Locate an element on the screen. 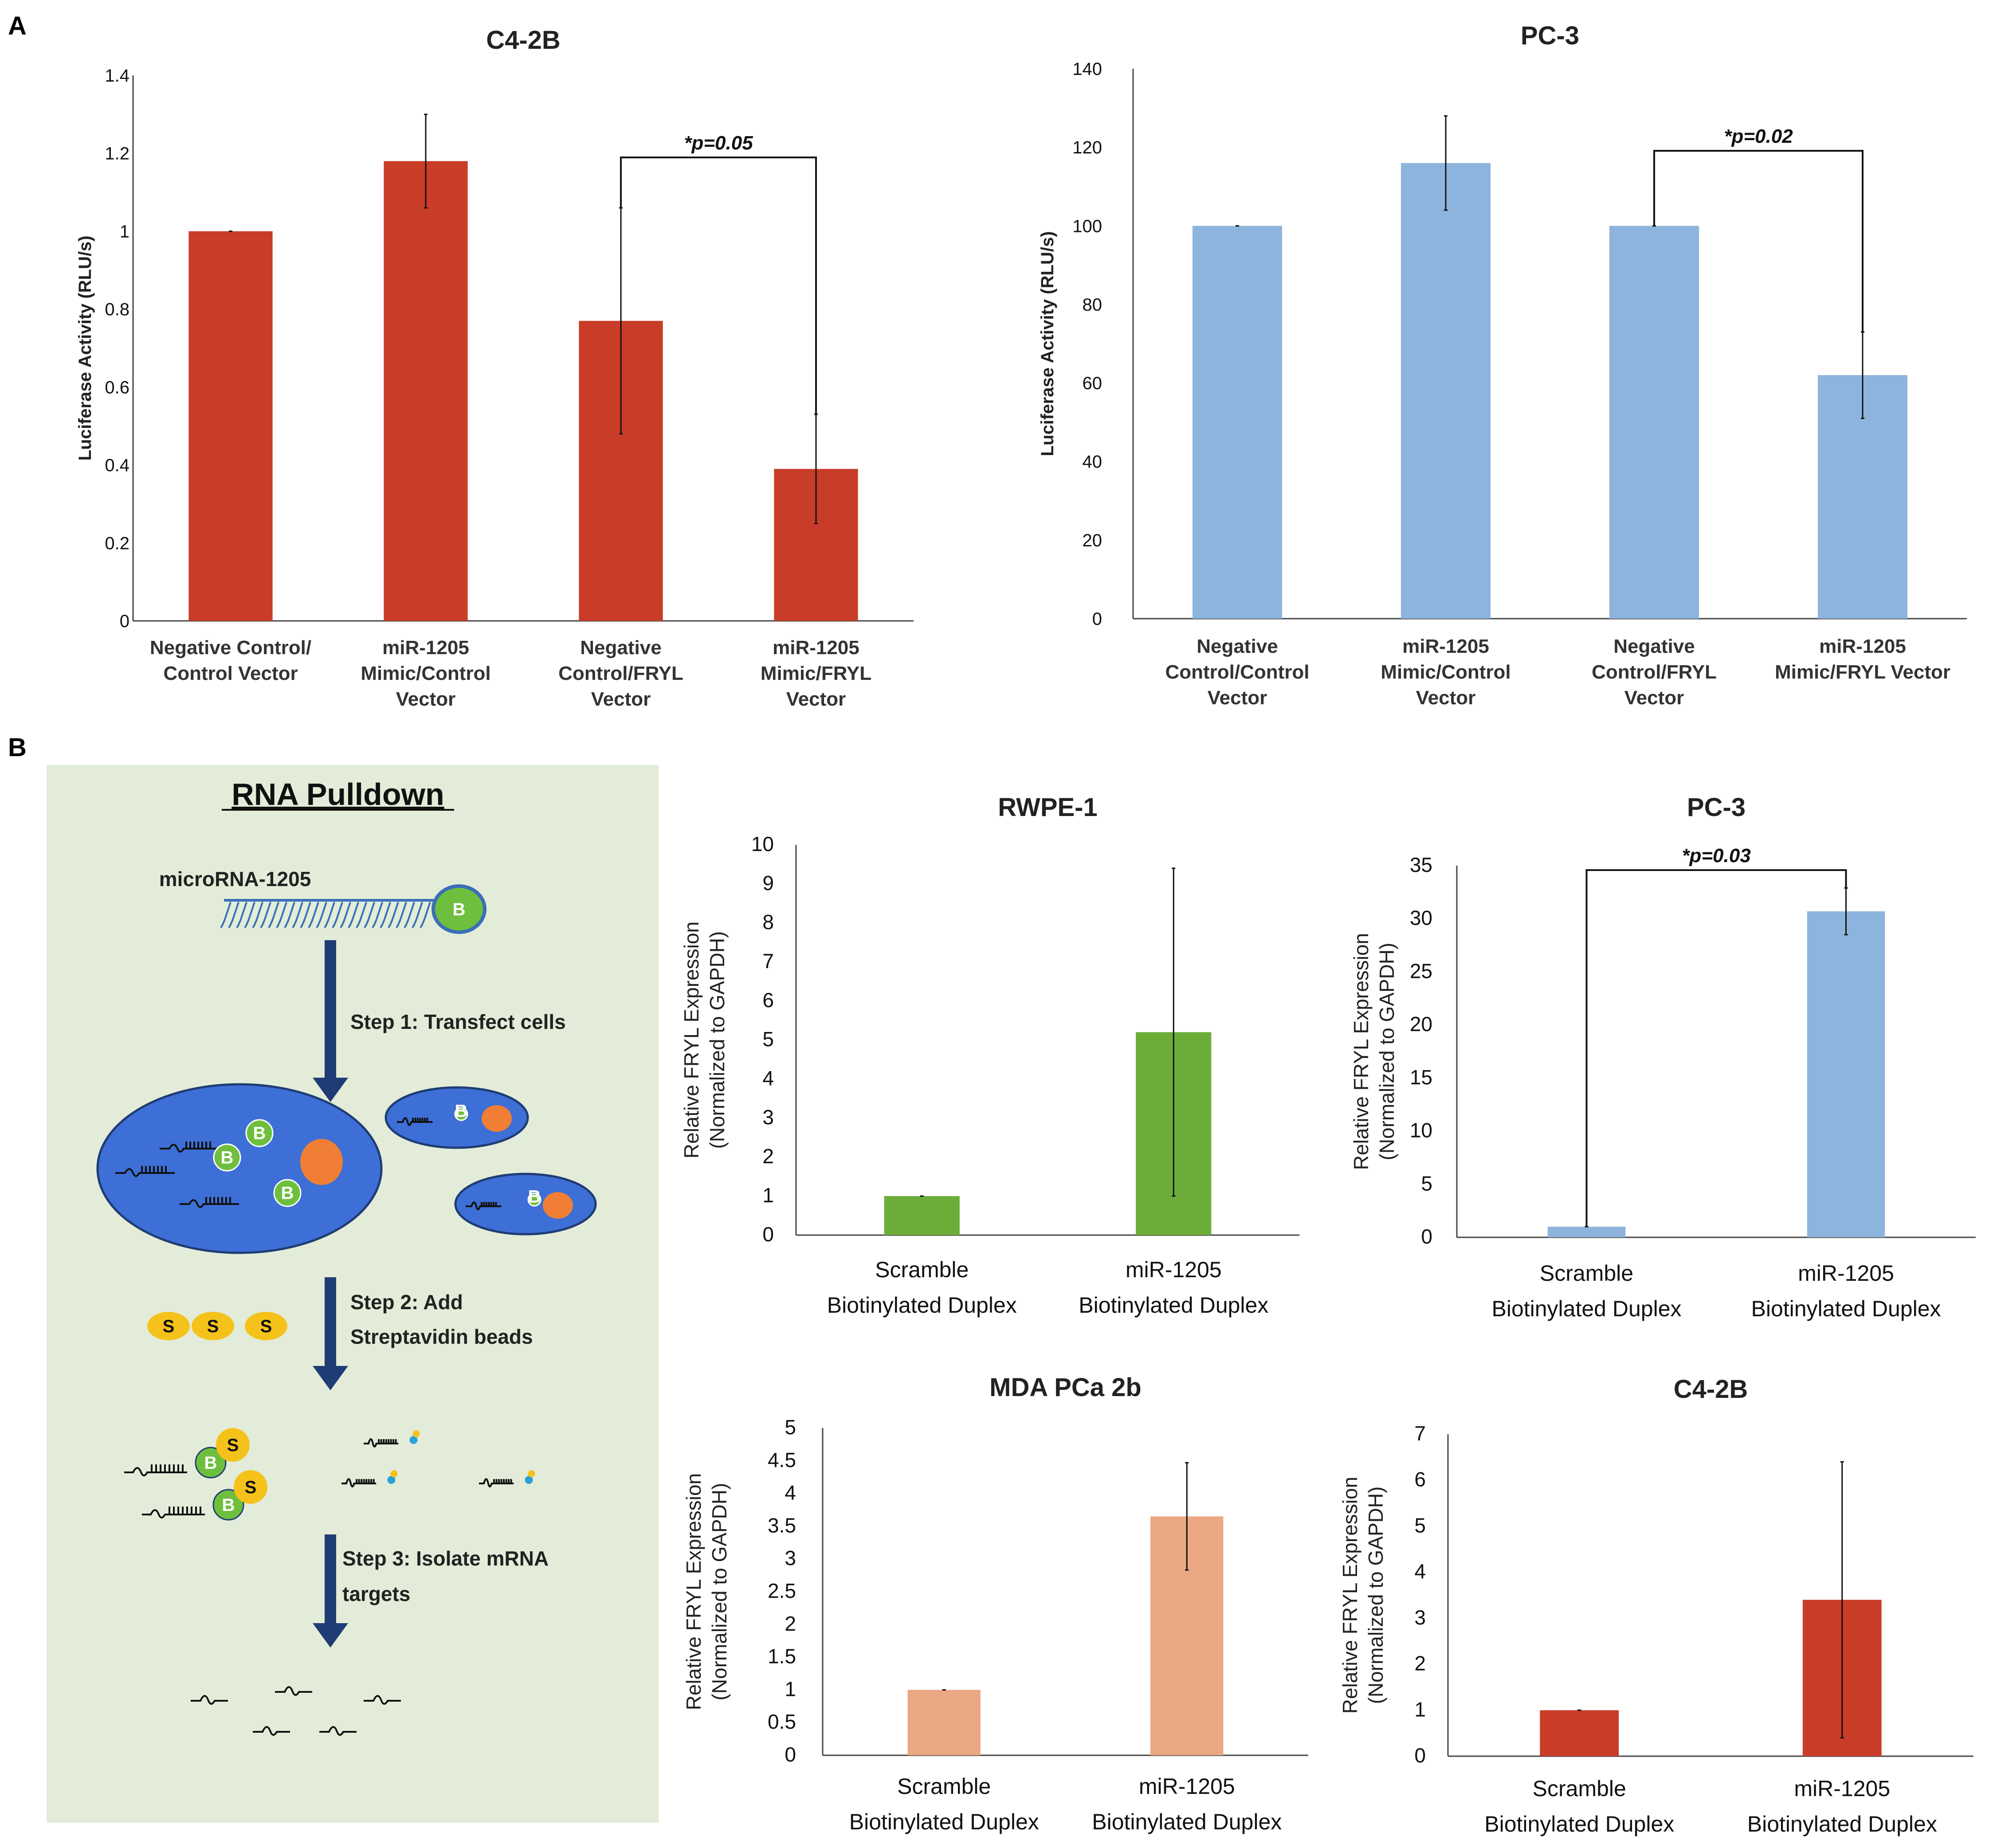 Image resolution: width=1997 pixels, height=1848 pixels. y-tick-label: 60 is located at coordinates (1092, 383).